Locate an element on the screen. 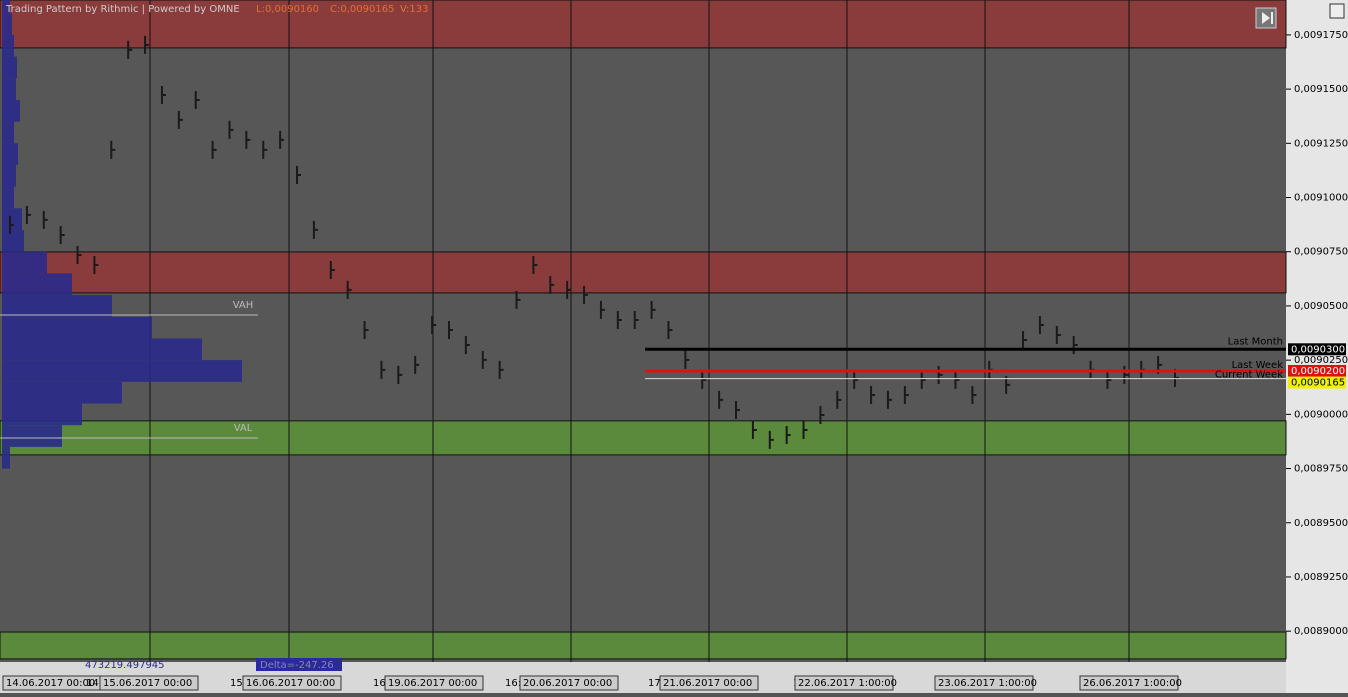 The height and width of the screenshot is (697, 1348). x-tick-label: 22.06.2017 1:00:00 is located at coordinates (847, 683).